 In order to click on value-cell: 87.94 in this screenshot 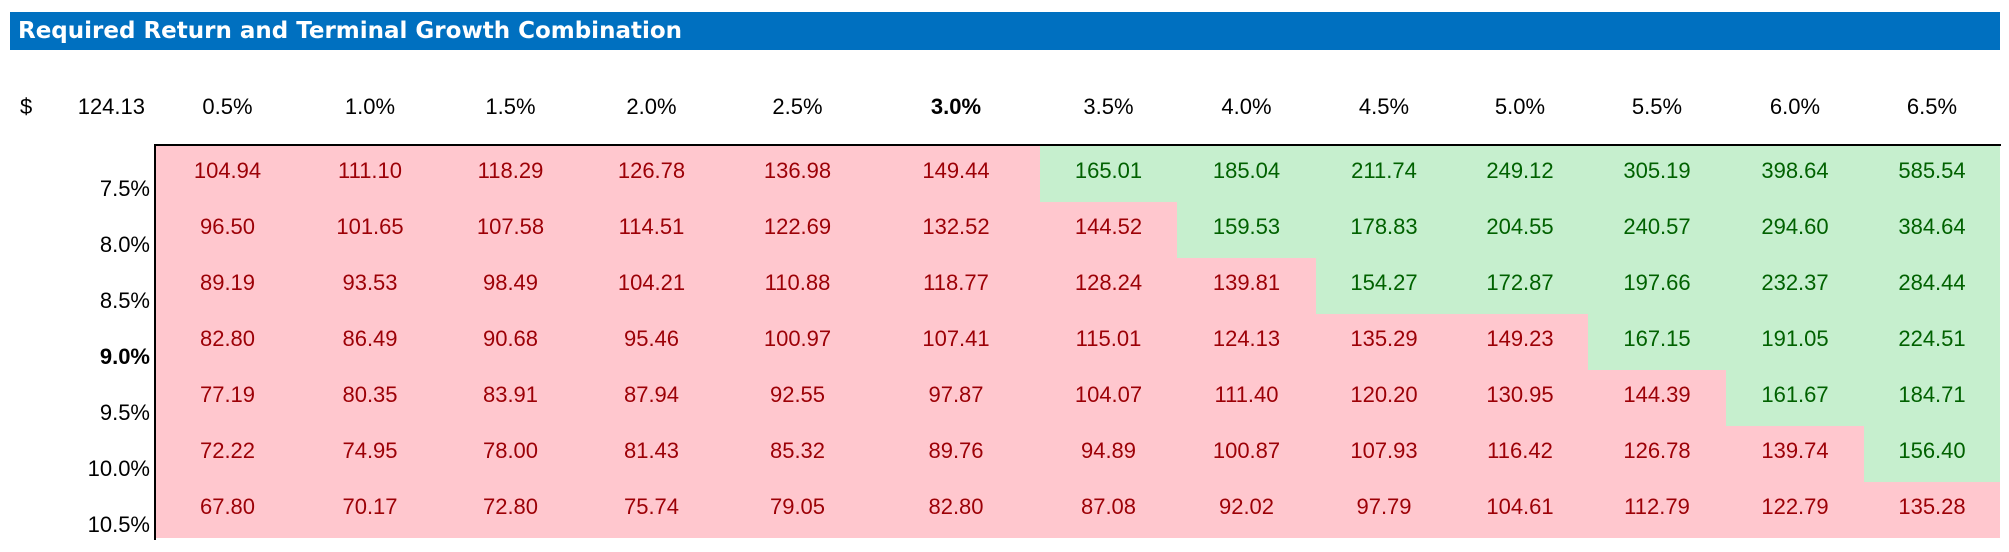, I will do `click(651, 398)`.